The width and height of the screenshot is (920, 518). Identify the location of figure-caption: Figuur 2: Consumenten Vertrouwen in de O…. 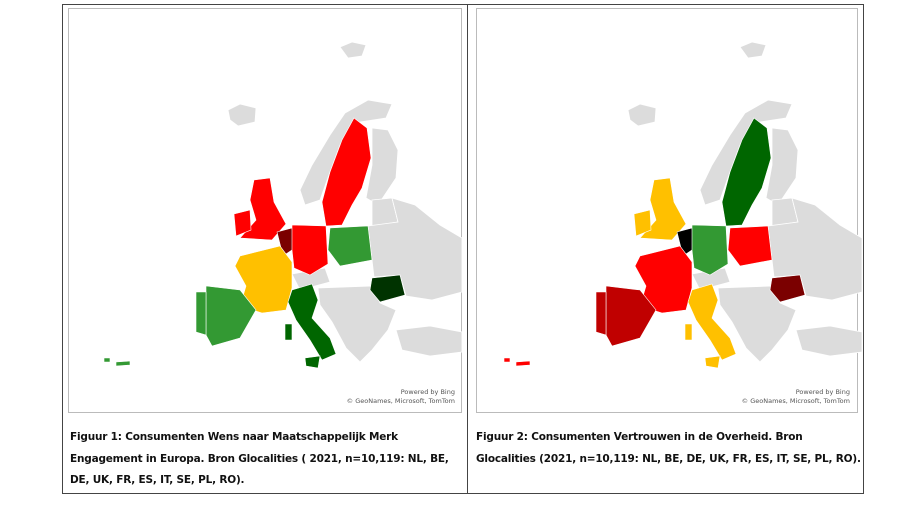
(668, 448).